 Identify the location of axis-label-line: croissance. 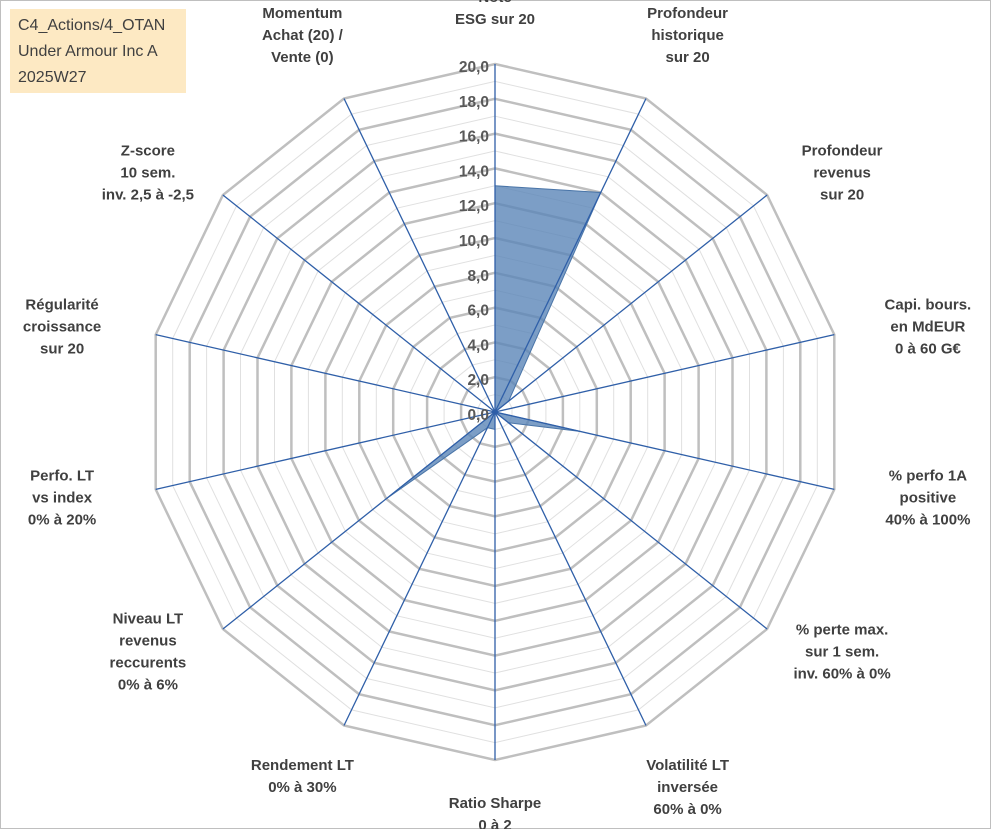
(62, 327).